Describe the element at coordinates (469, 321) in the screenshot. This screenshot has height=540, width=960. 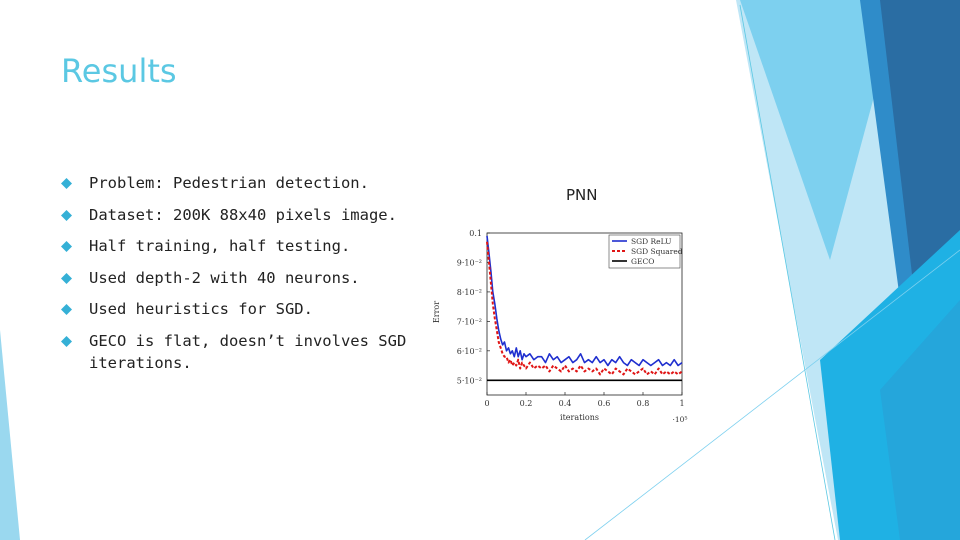
I see `y-tick-label: 7·10⁻²` at that location.